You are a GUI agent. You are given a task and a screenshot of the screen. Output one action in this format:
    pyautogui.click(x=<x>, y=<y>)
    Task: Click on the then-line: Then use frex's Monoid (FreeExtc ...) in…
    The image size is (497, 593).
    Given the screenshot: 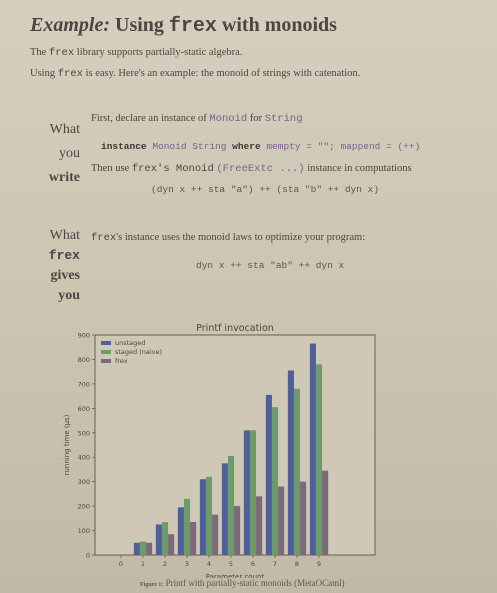 What is the action you would take?
    pyautogui.click(x=251, y=169)
    